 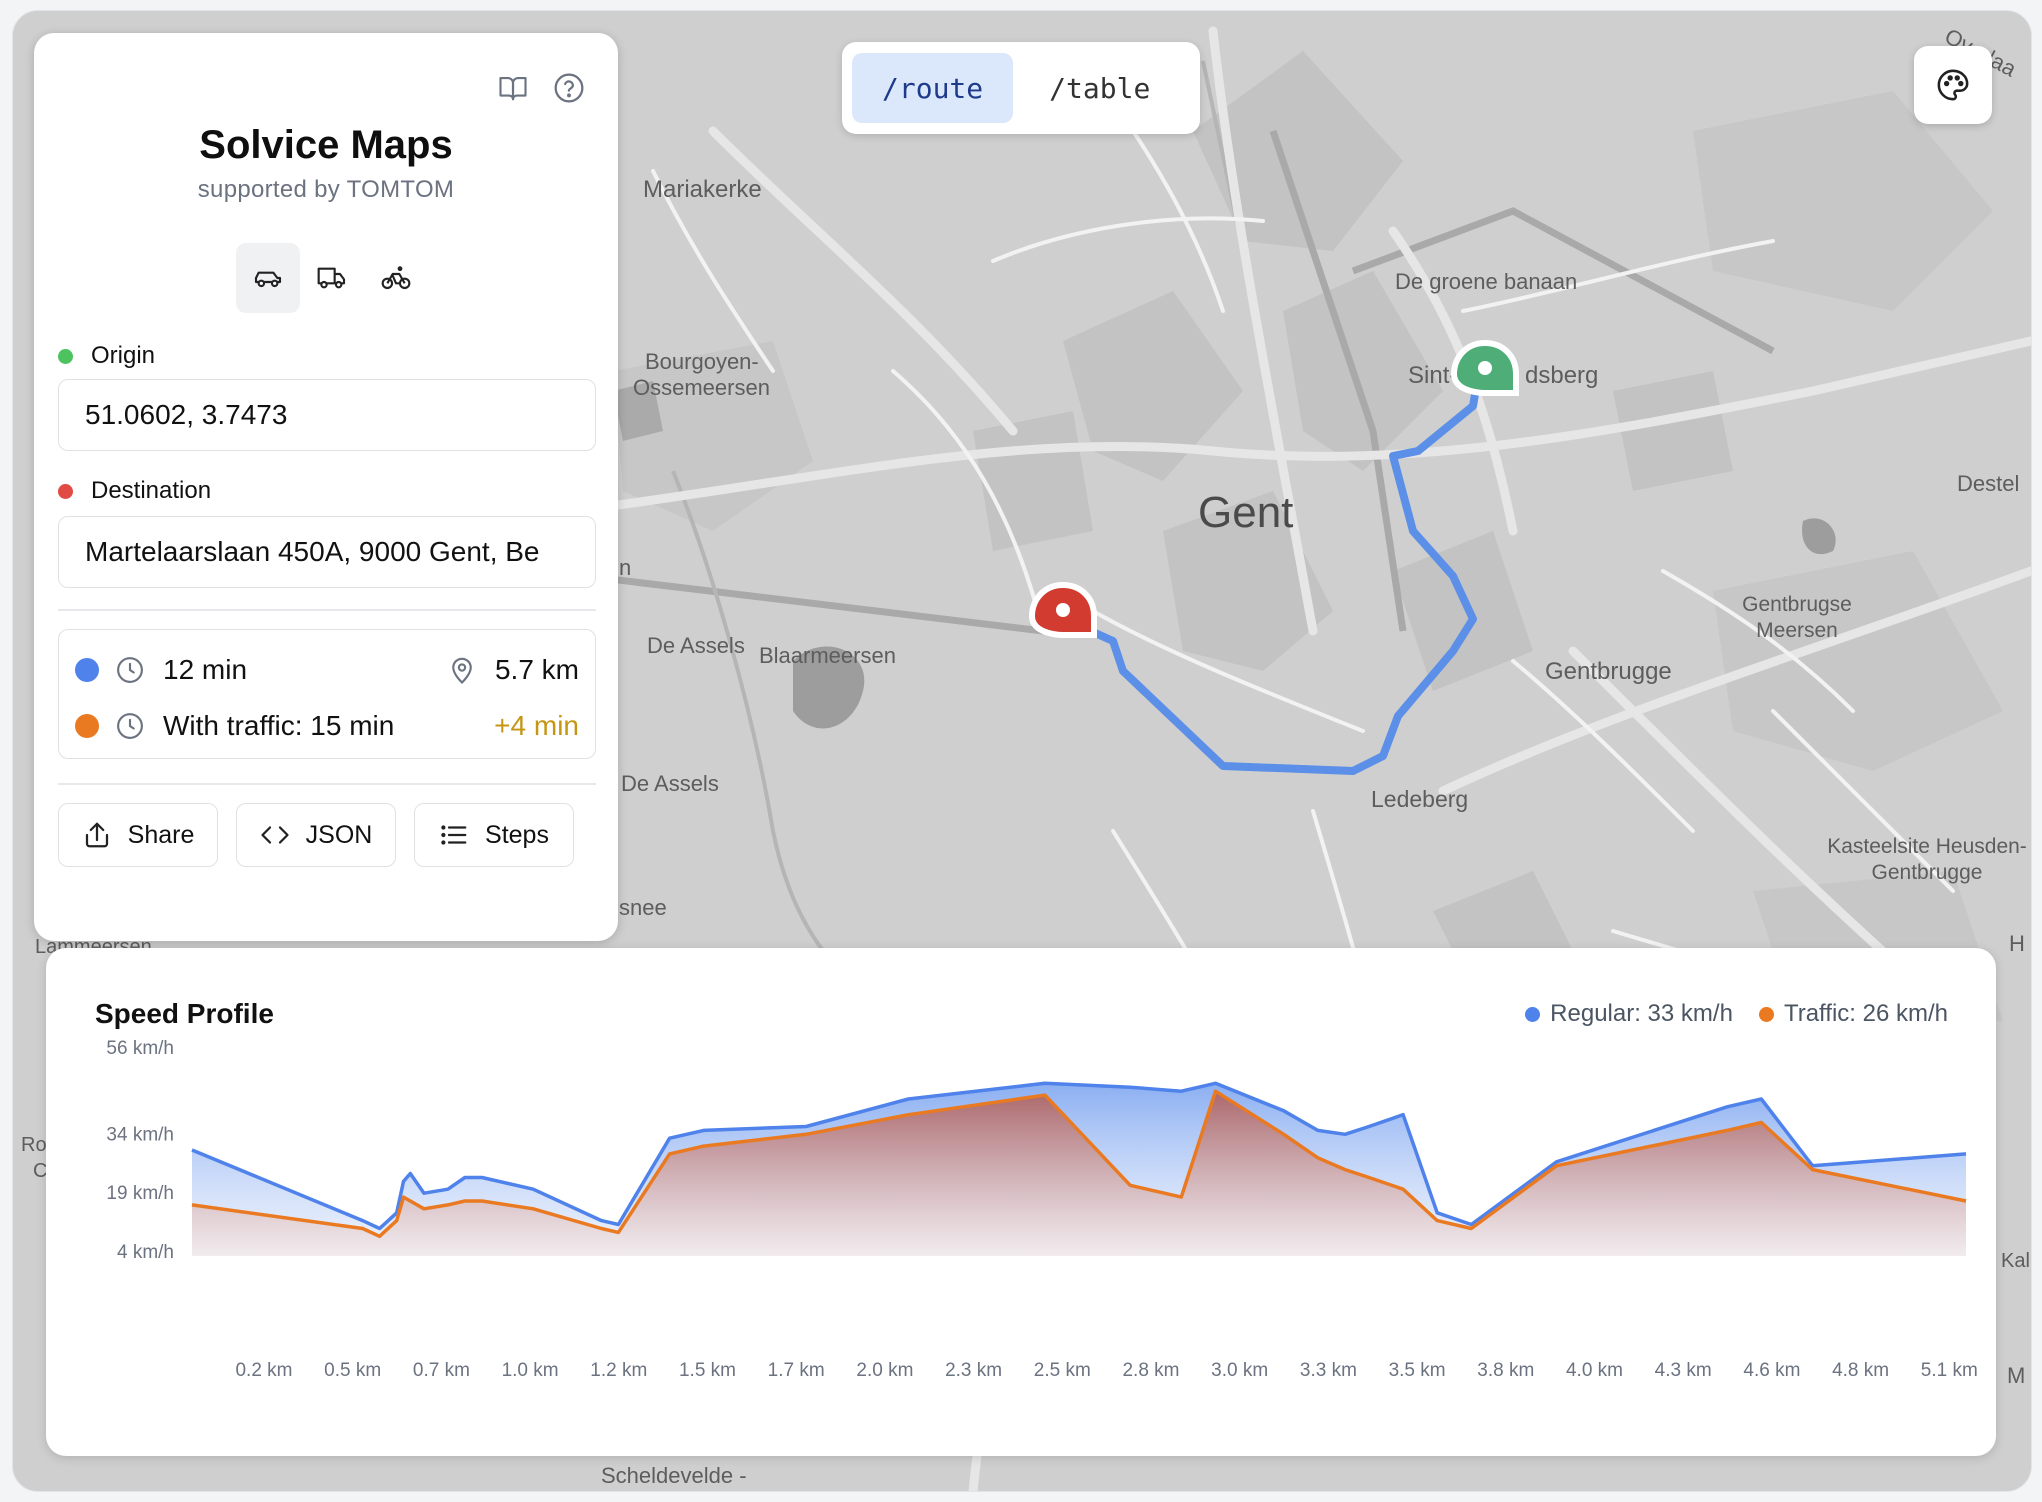 I want to click on route-tab: /route, so click(x=933, y=88).